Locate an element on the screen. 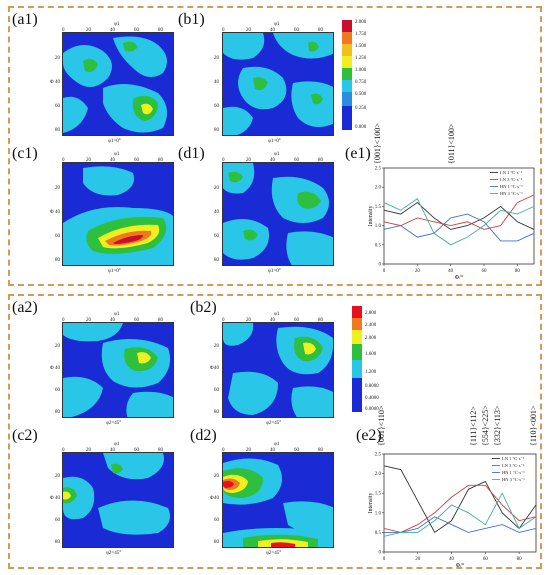  a2-Phi-axis-label: Φ is located at coordinates (52, 368).